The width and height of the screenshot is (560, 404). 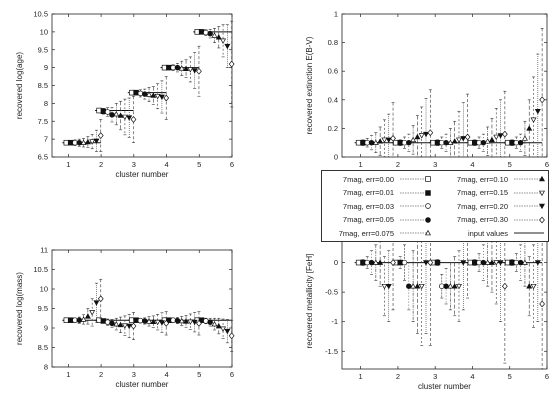 What do you see at coordinates (492, 179) in the screenshot?
I see `legend-item: 7mag, err=0.10` at bounding box center [492, 179].